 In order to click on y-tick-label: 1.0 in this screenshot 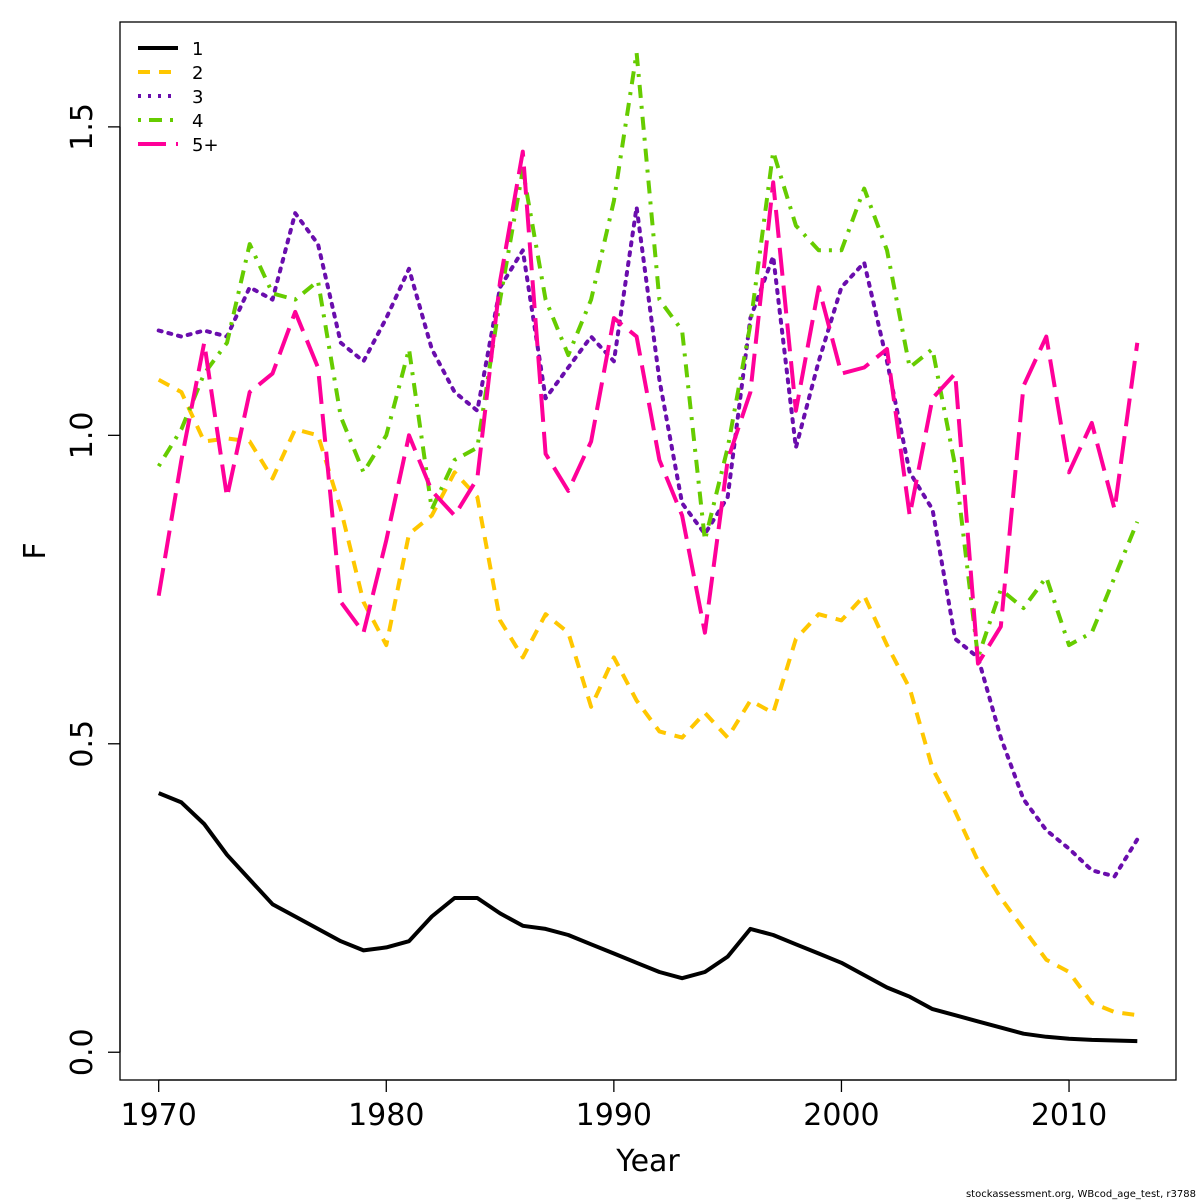, I will do `click(82, 435)`.